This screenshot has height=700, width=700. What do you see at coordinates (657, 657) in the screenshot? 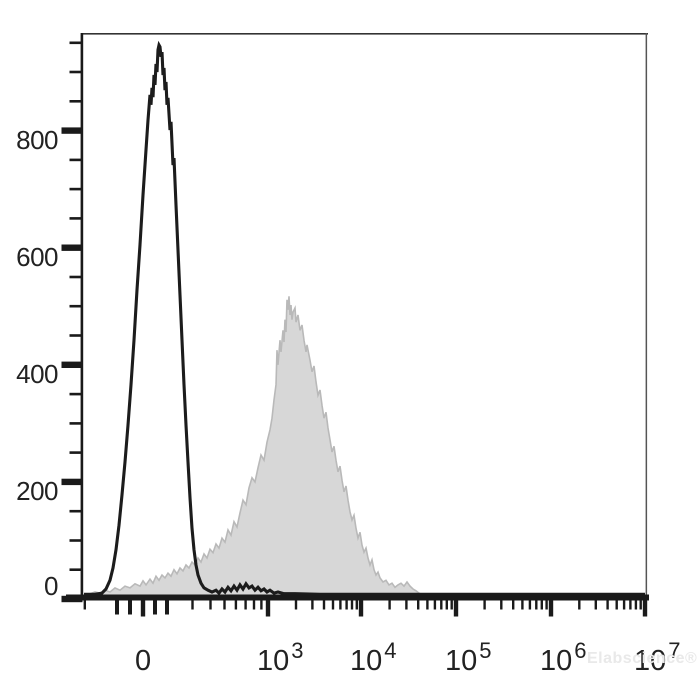
I see `x-tick-label: 10⁷` at bounding box center [657, 657].